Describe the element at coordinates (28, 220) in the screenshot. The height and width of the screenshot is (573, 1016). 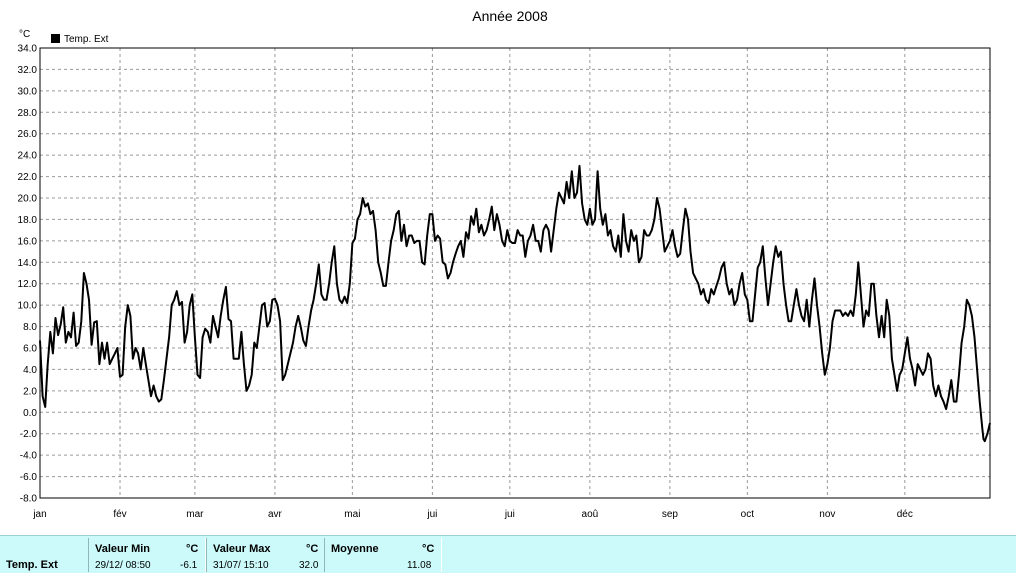
I see `y-tick-label: 18.0` at that location.